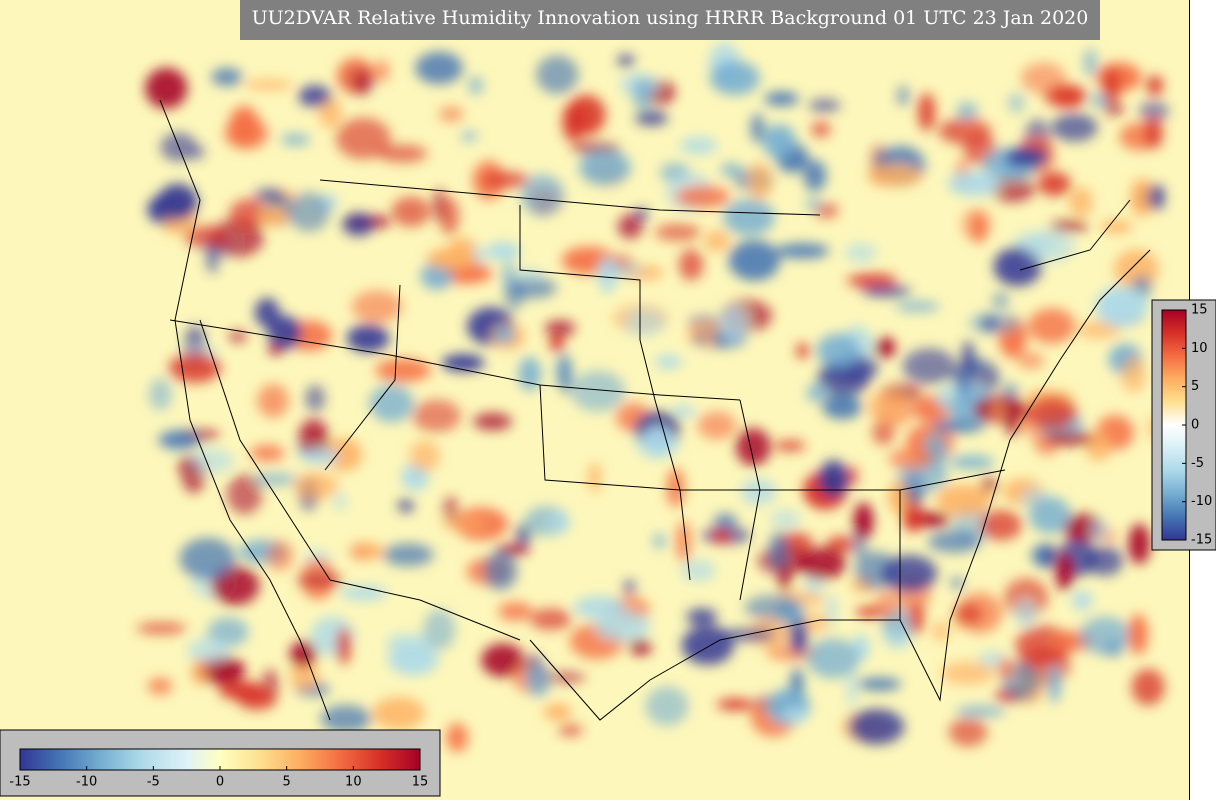 The image size is (1216, 804). What do you see at coordinates (287, 782) in the screenshot?
I see `colorbar-tick-label: 5` at bounding box center [287, 782].